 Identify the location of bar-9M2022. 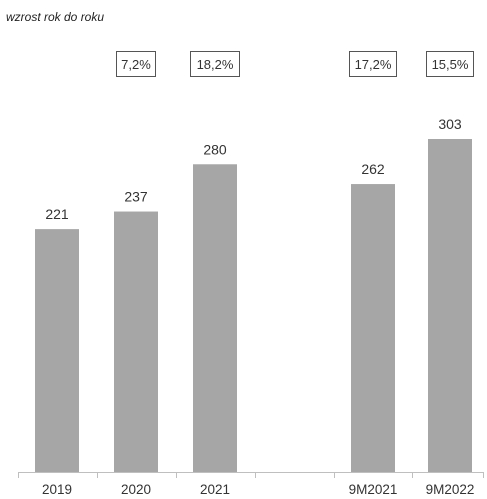
(450, 305).